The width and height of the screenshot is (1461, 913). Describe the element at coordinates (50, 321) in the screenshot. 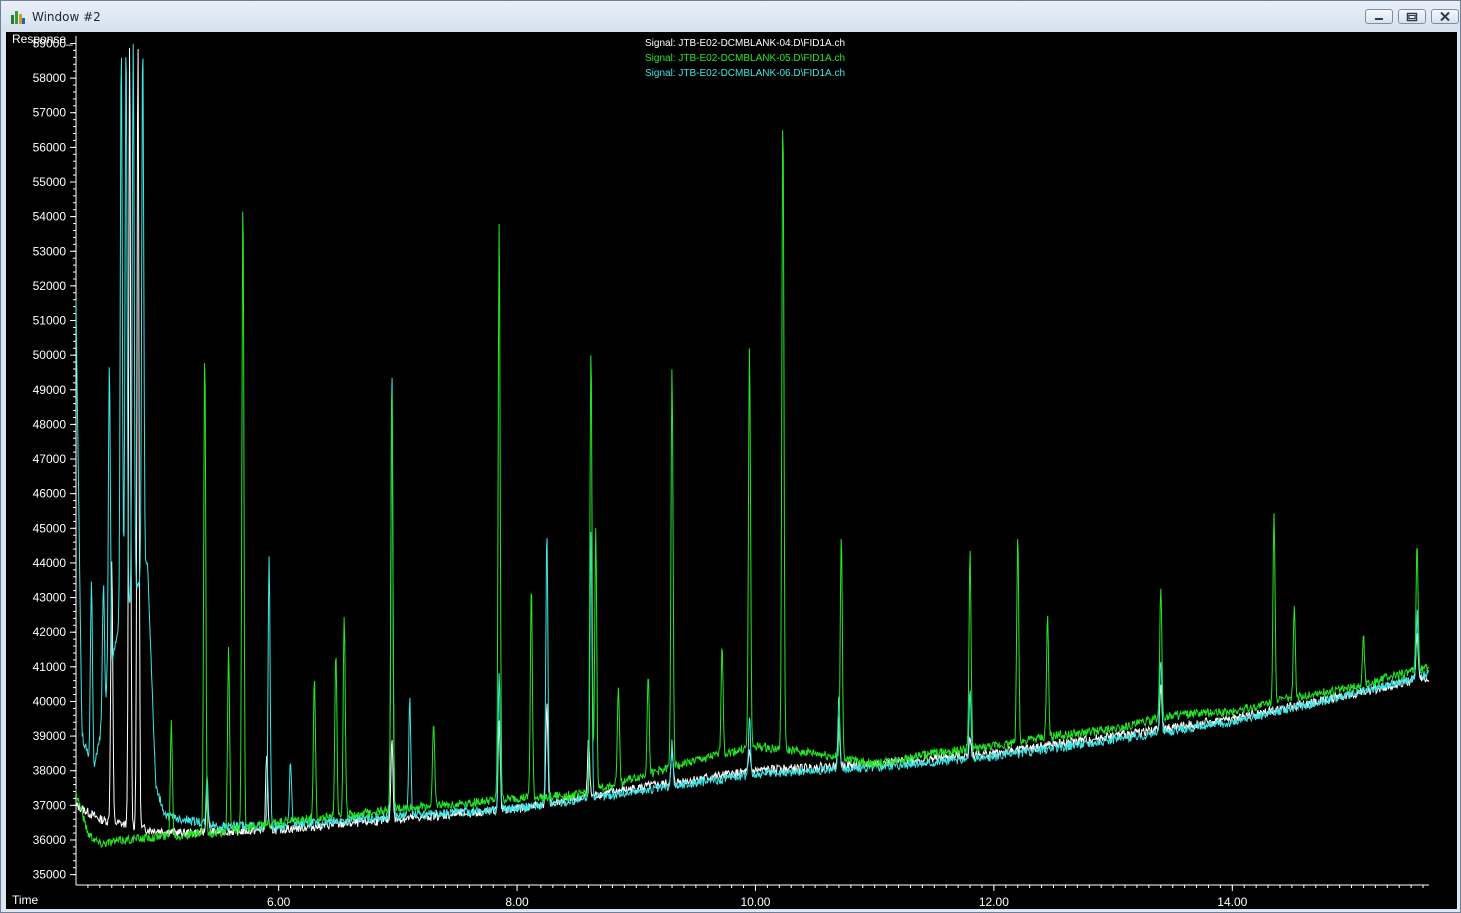

I see `y-tick-label: 51000` at that location.